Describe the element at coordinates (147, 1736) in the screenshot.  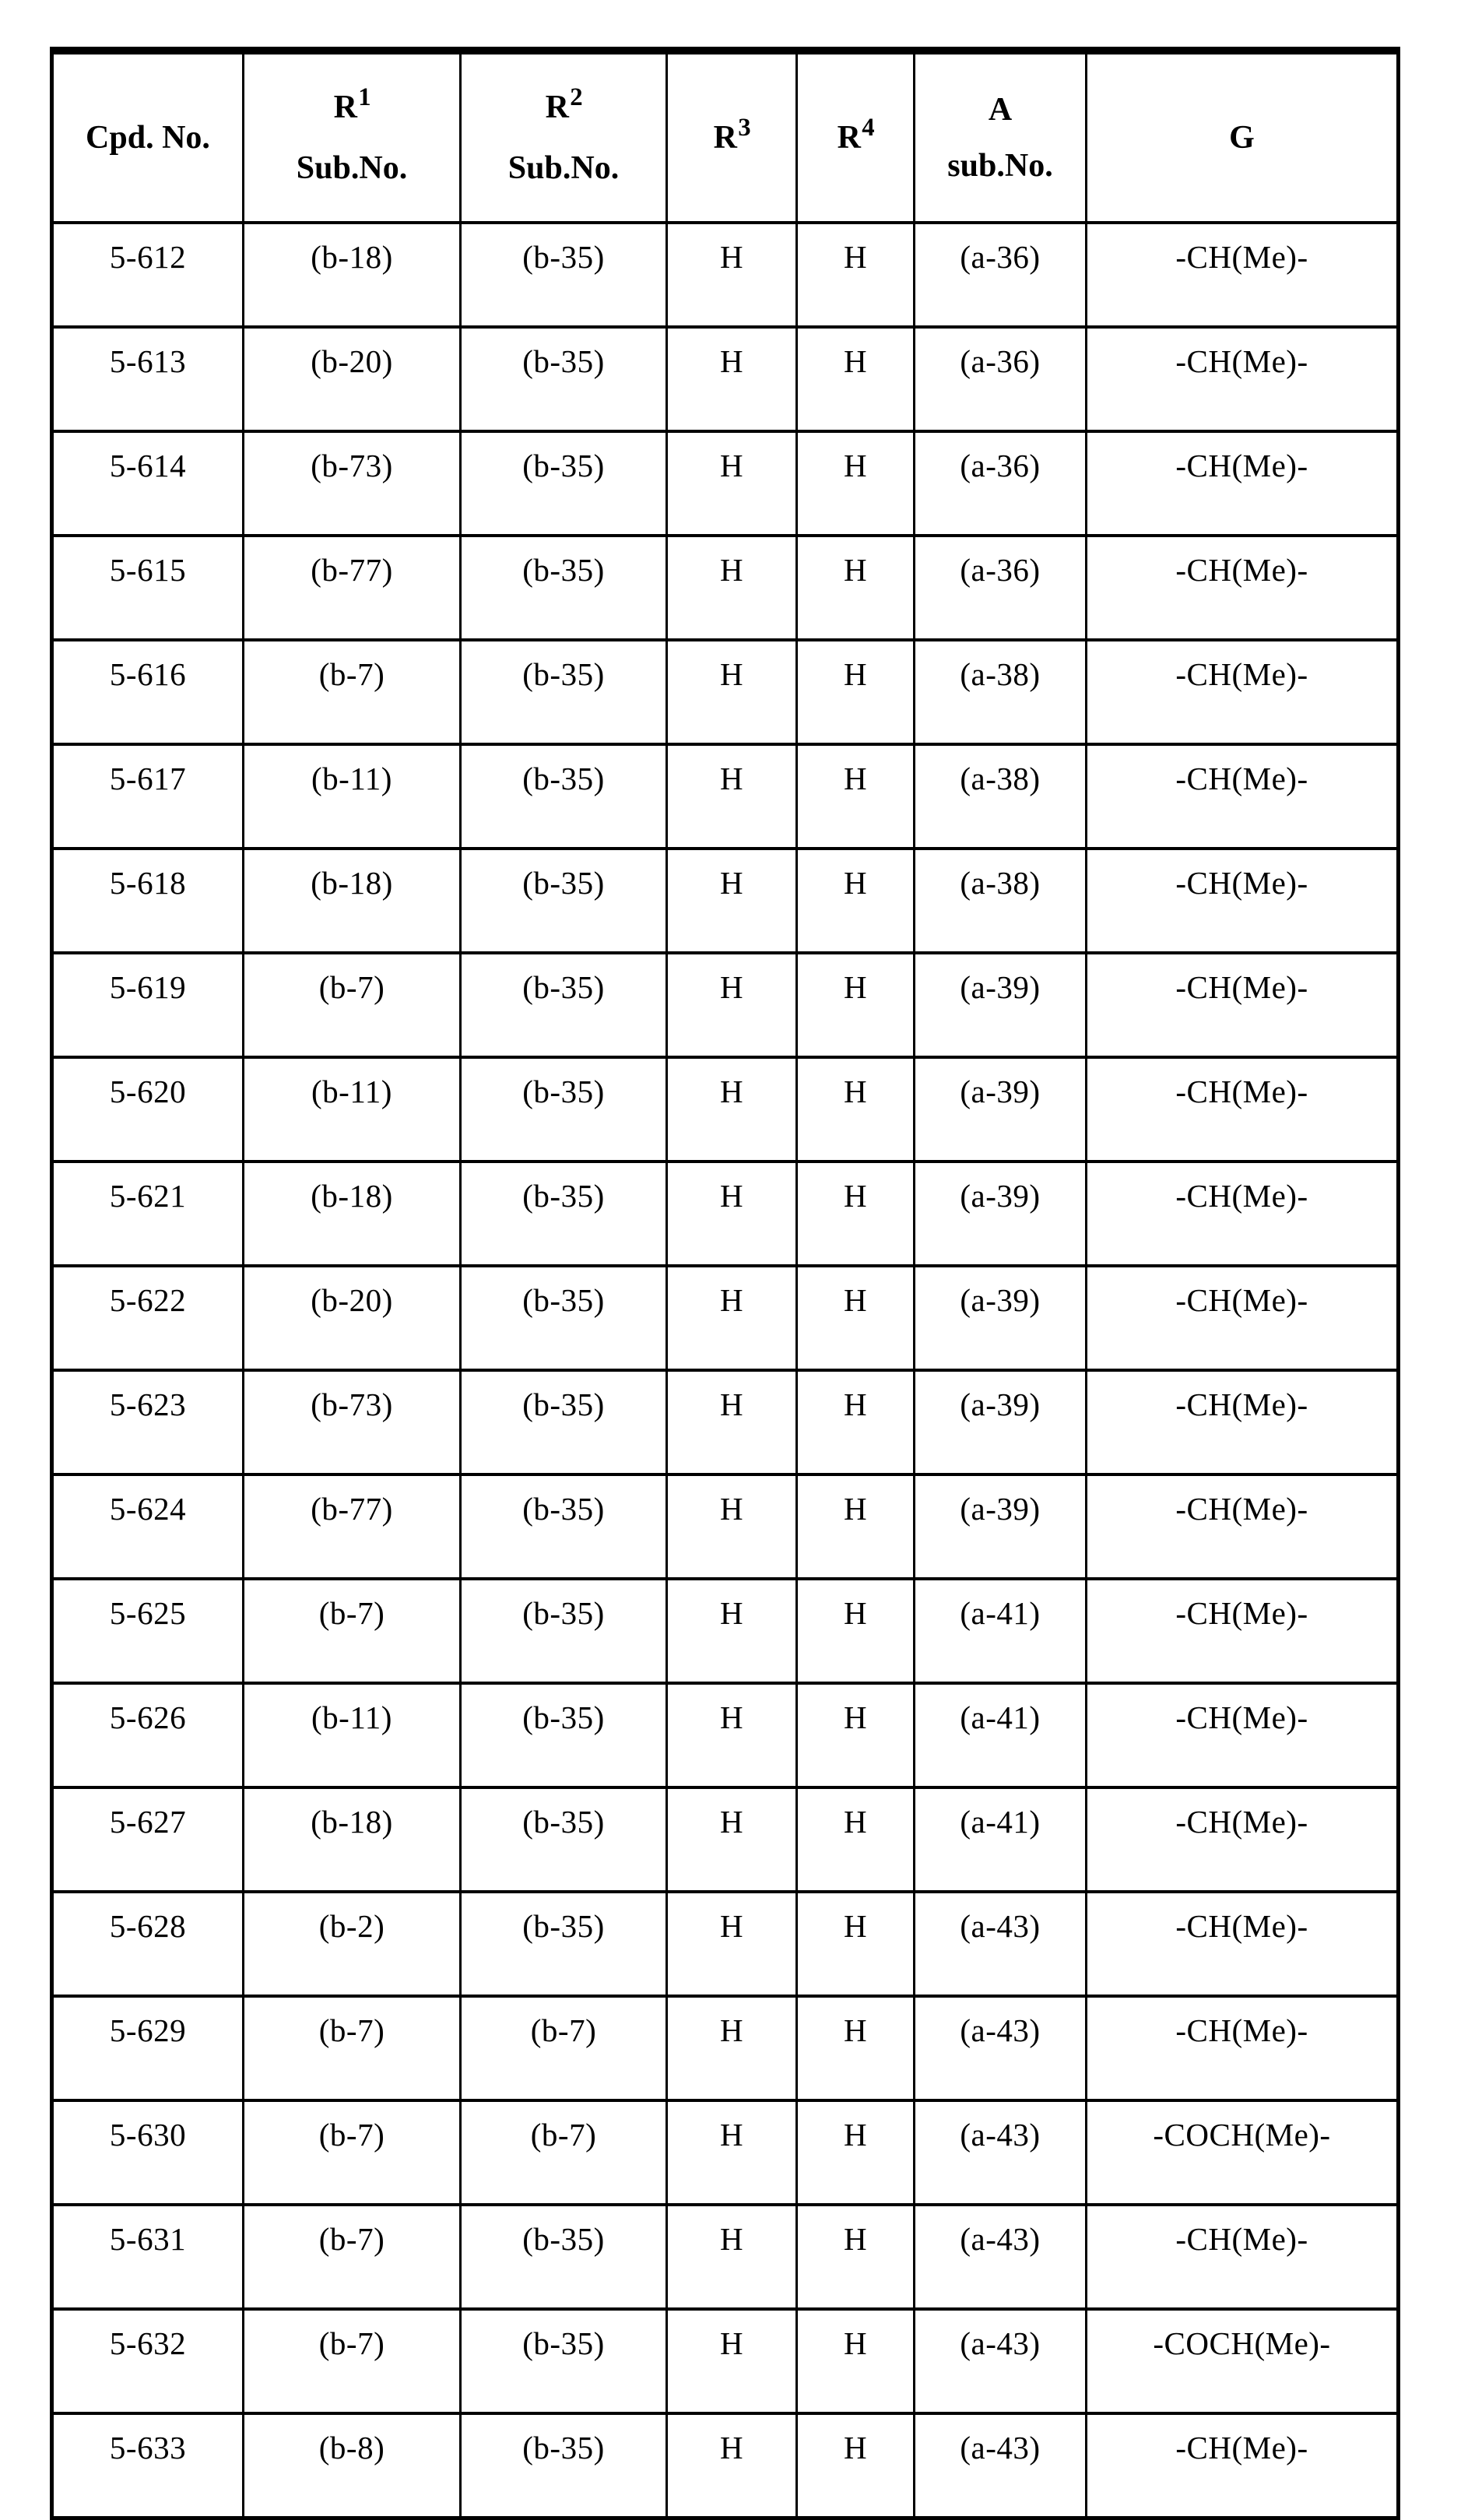
I see `cell-cpd-no: 5-626` at that location.